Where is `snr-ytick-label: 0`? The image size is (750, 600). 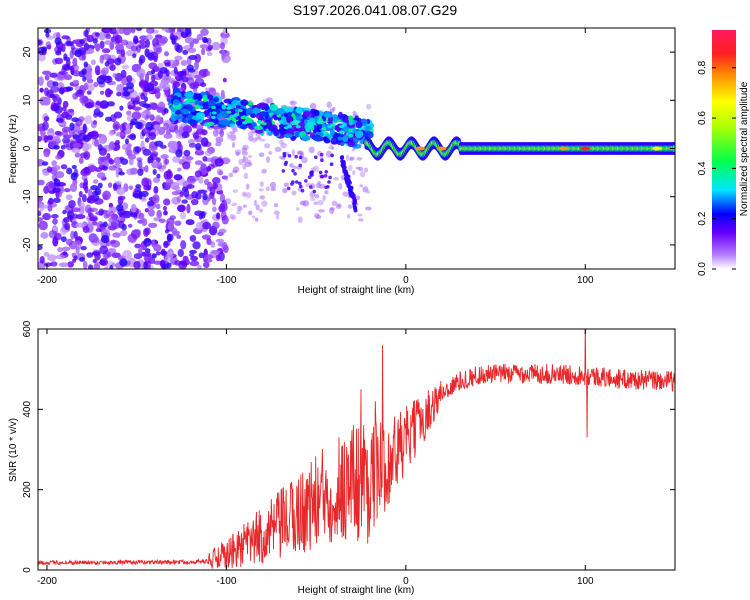
snr-ytick-label: 0 is located at coordinates (27, 570).